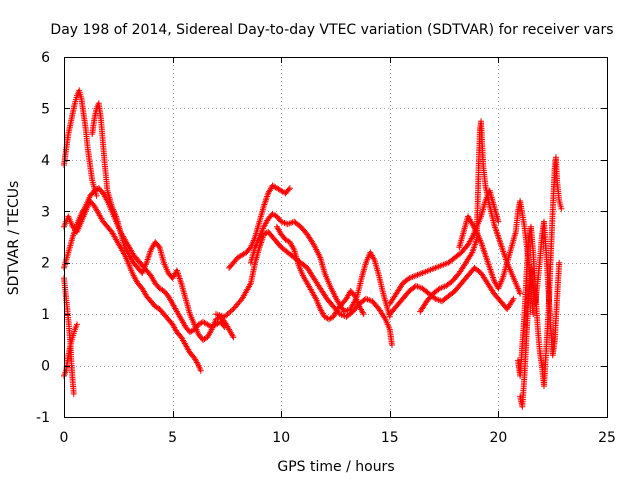  Describe the element at coordinates (45, 58) in the screenshot. I see `y-tick-label: 6` at that location.